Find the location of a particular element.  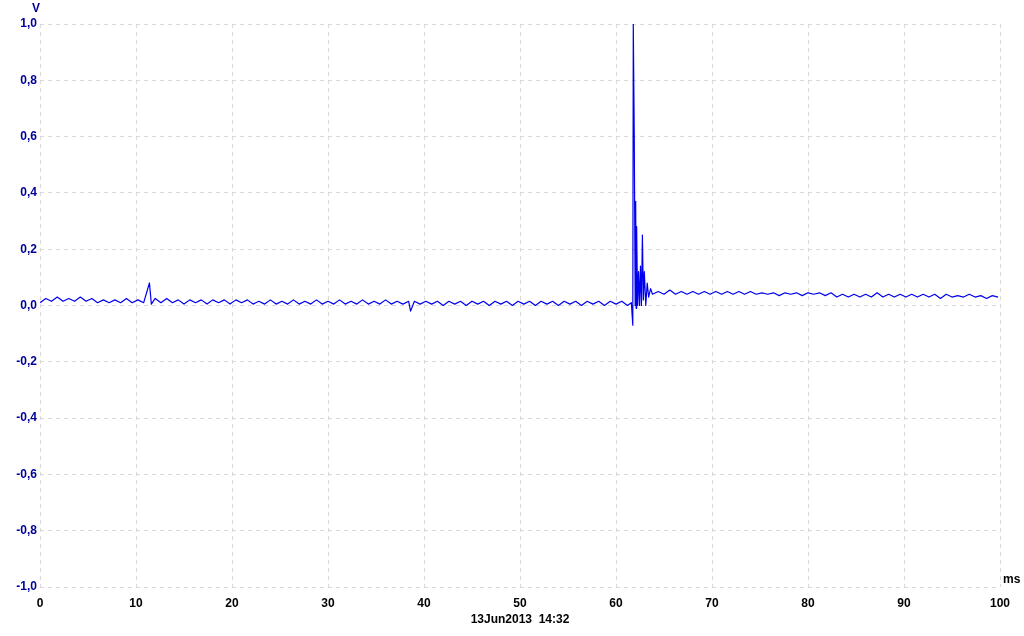

y-tick-label: -0,8 is located at coordinates (27, 530).